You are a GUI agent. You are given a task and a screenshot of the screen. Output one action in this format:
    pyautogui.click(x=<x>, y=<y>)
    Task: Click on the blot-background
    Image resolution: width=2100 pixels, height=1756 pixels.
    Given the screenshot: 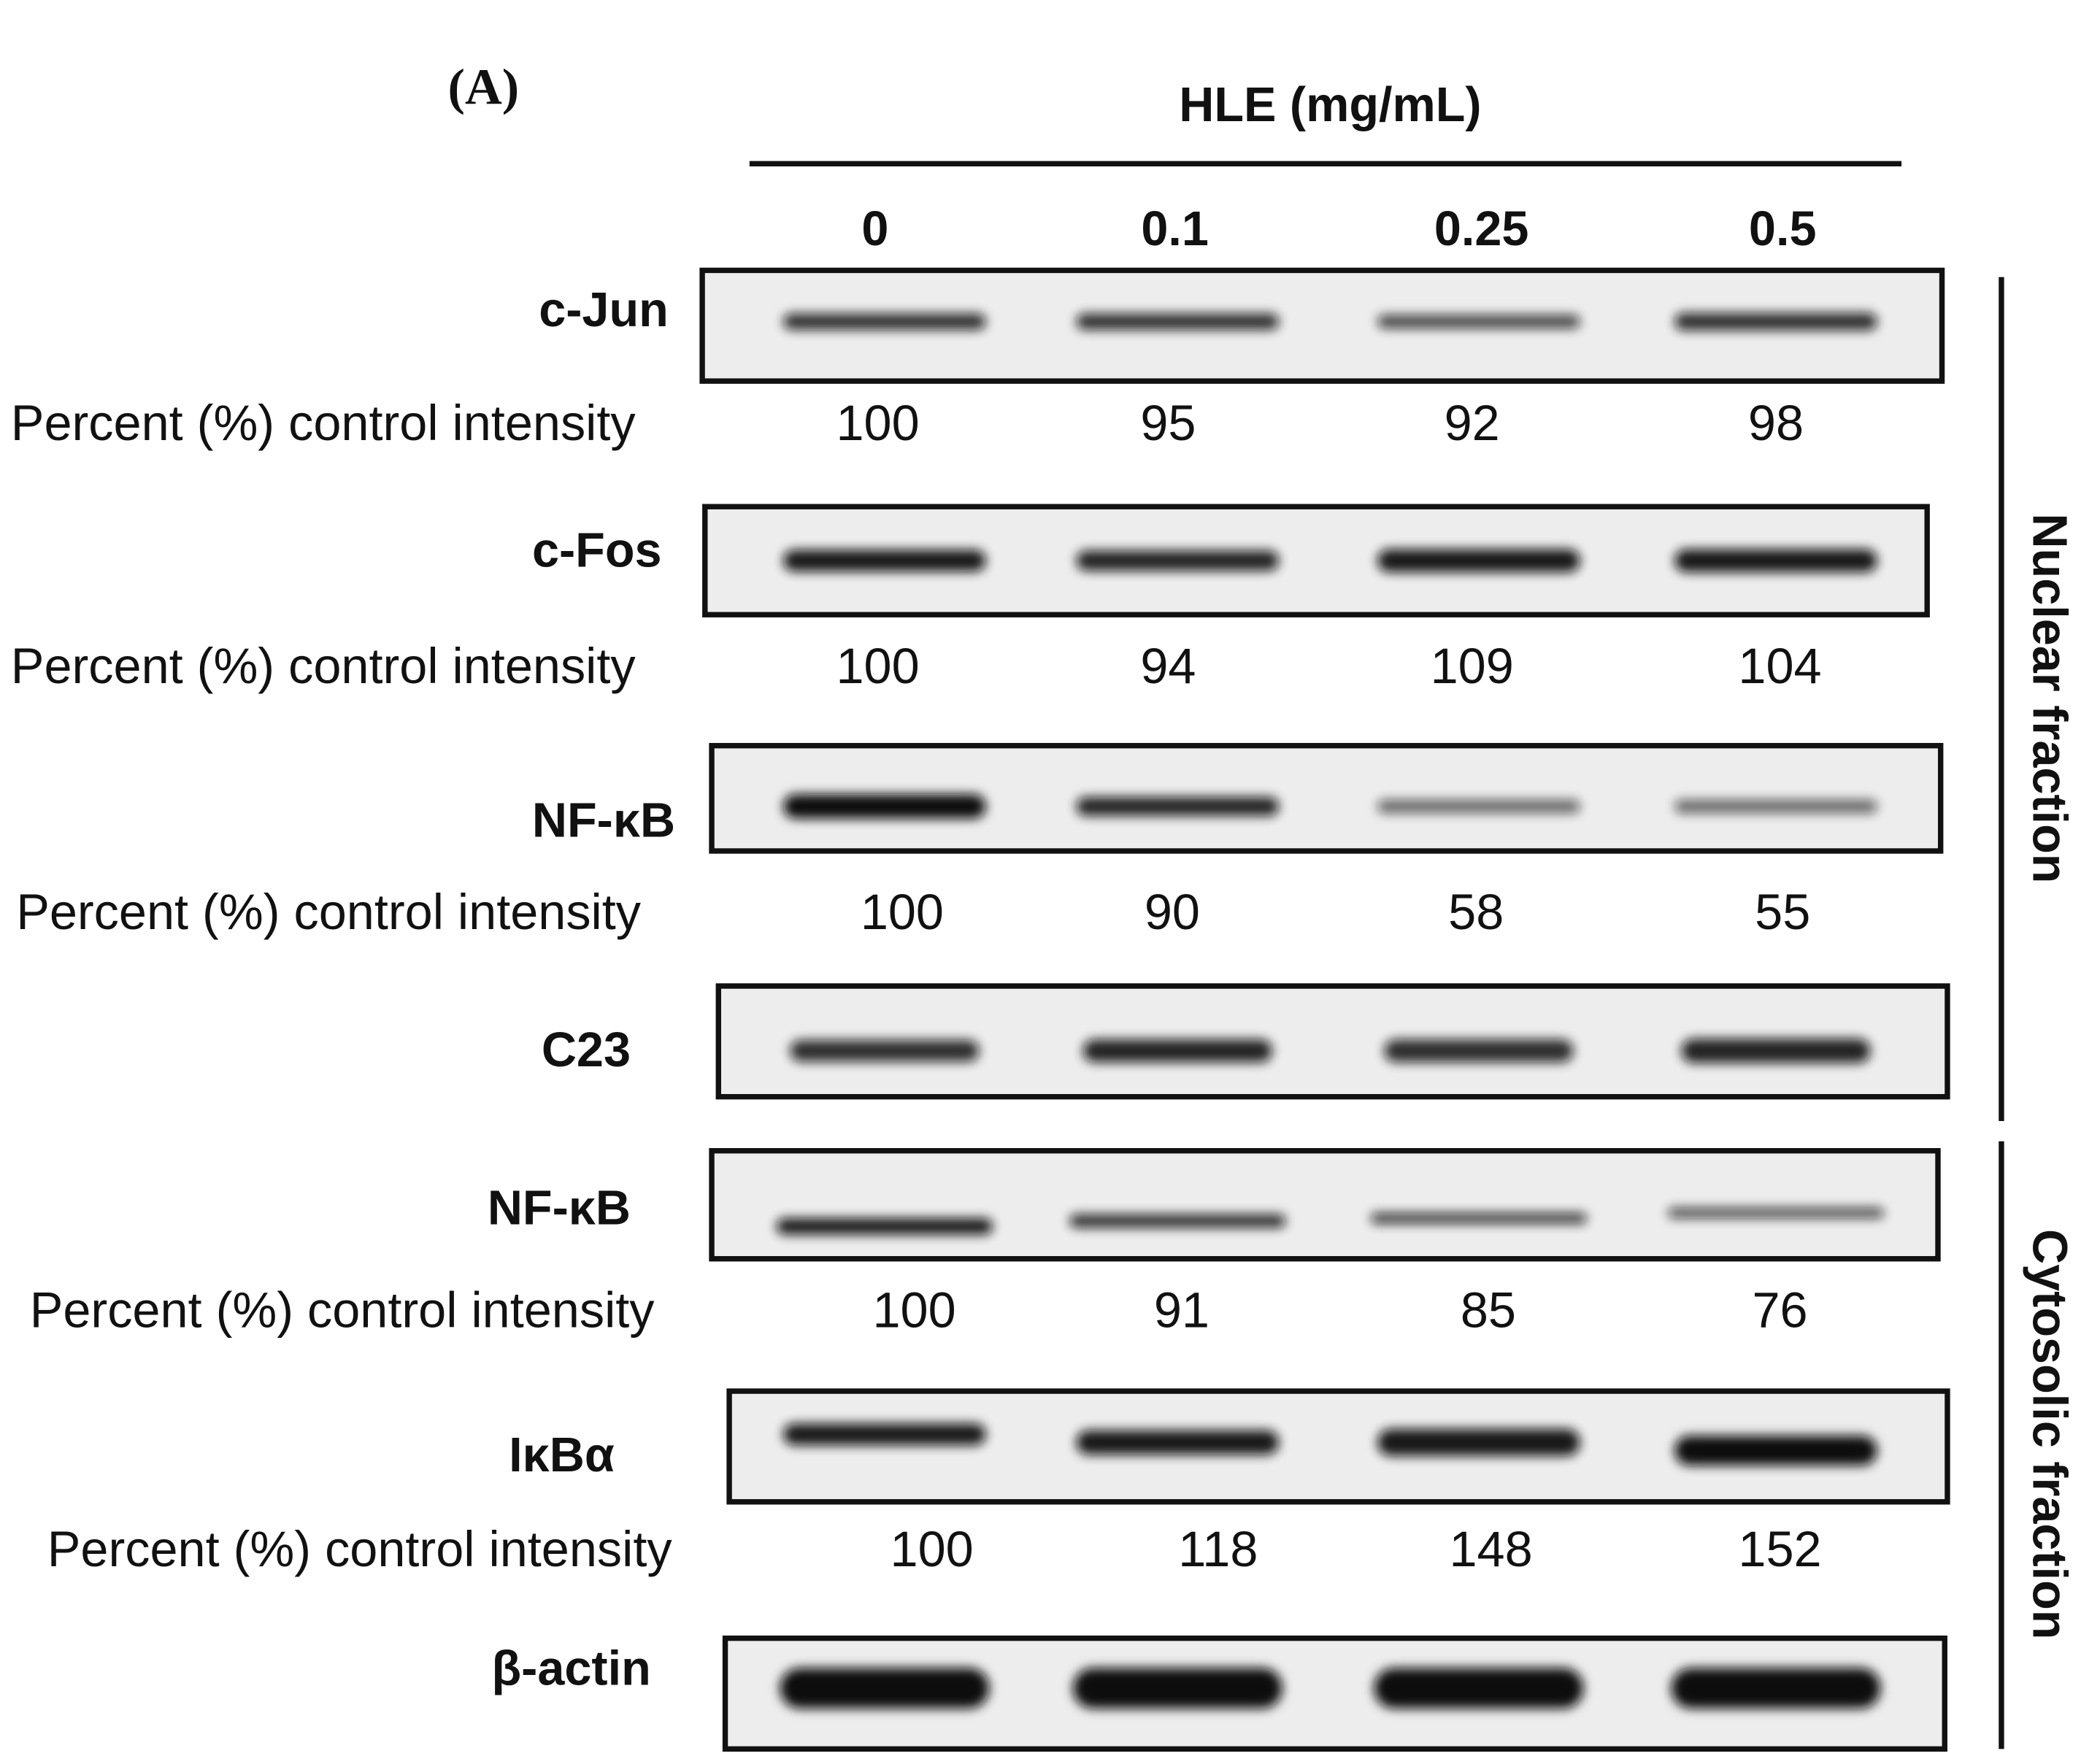 What is the action you would take?
    pyautogui.click(x=1325, y=1204)
    